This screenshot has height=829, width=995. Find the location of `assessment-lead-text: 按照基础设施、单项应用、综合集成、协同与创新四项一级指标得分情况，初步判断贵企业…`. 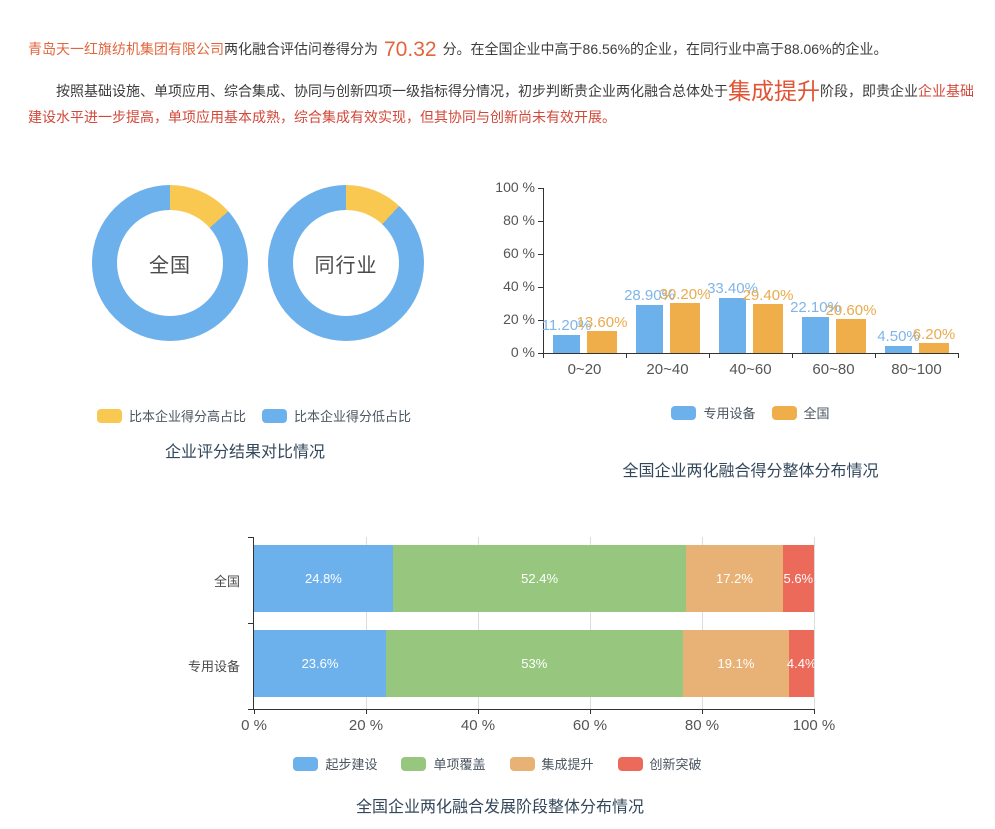

assessment-lead-text: 按照基础设施、单项应用、综合集成、协同与创新四项一级指标得分情况，初步判断贵企业… is located at coordinates (392, 91).